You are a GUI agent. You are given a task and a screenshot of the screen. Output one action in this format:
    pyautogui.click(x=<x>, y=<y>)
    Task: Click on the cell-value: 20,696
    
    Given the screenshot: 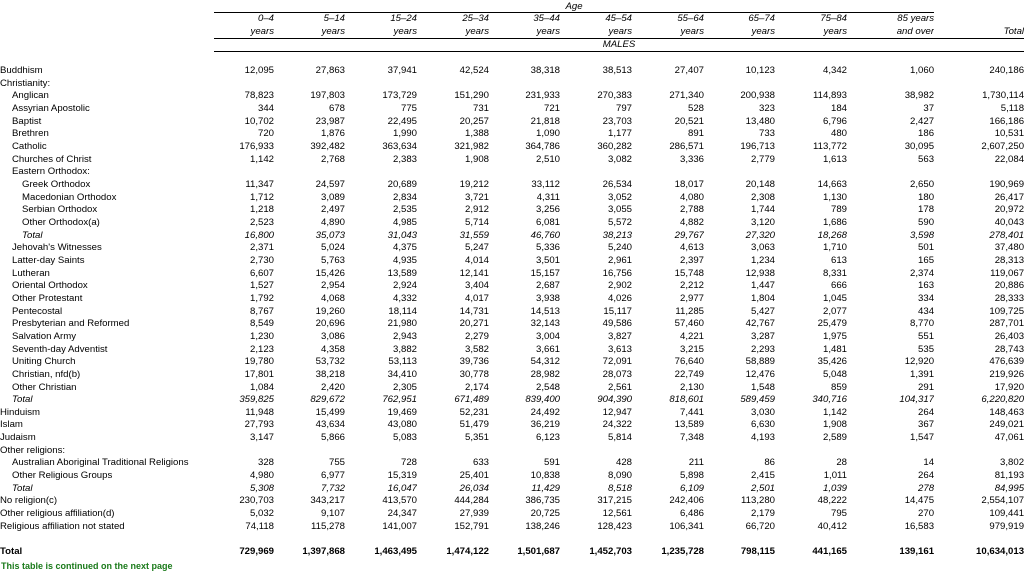 What is the action you would take?
    pyautogui.click(x=330, y=324)
    